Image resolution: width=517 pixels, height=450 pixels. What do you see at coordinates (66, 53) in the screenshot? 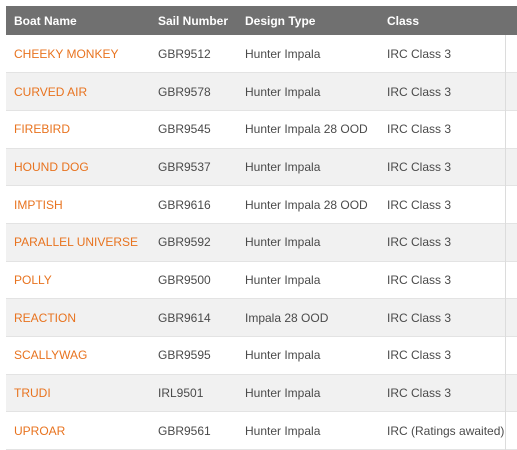
I see `boat-name-link: CHEEKY MONKEY` at bounding box center [66, 53].